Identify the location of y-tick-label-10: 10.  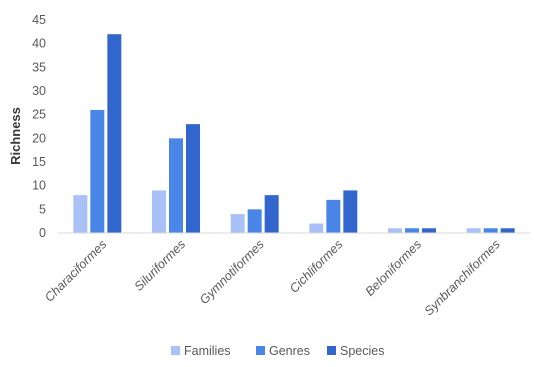
(39, 186).